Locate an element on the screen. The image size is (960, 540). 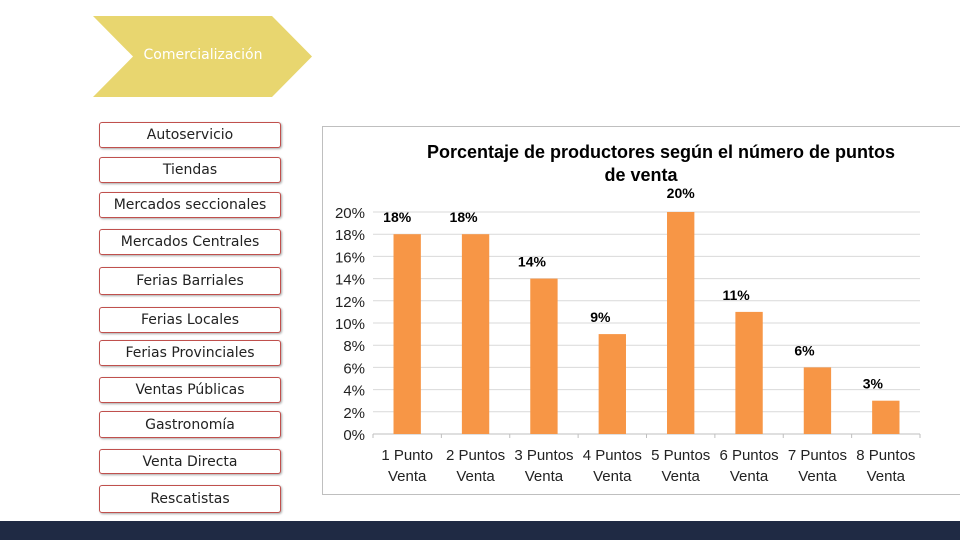
channel-tiendas: Tiendas is located at coordinates (190, 170).